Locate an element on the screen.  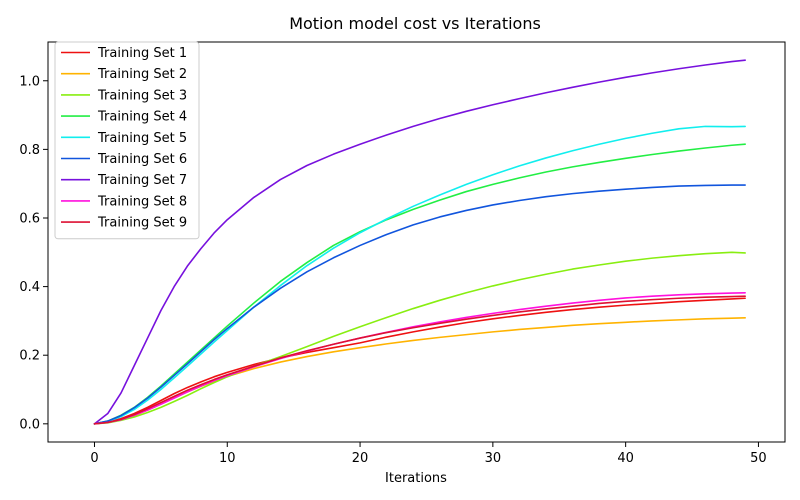
x-tick-label: 10 is located at coordinates (227, 458).